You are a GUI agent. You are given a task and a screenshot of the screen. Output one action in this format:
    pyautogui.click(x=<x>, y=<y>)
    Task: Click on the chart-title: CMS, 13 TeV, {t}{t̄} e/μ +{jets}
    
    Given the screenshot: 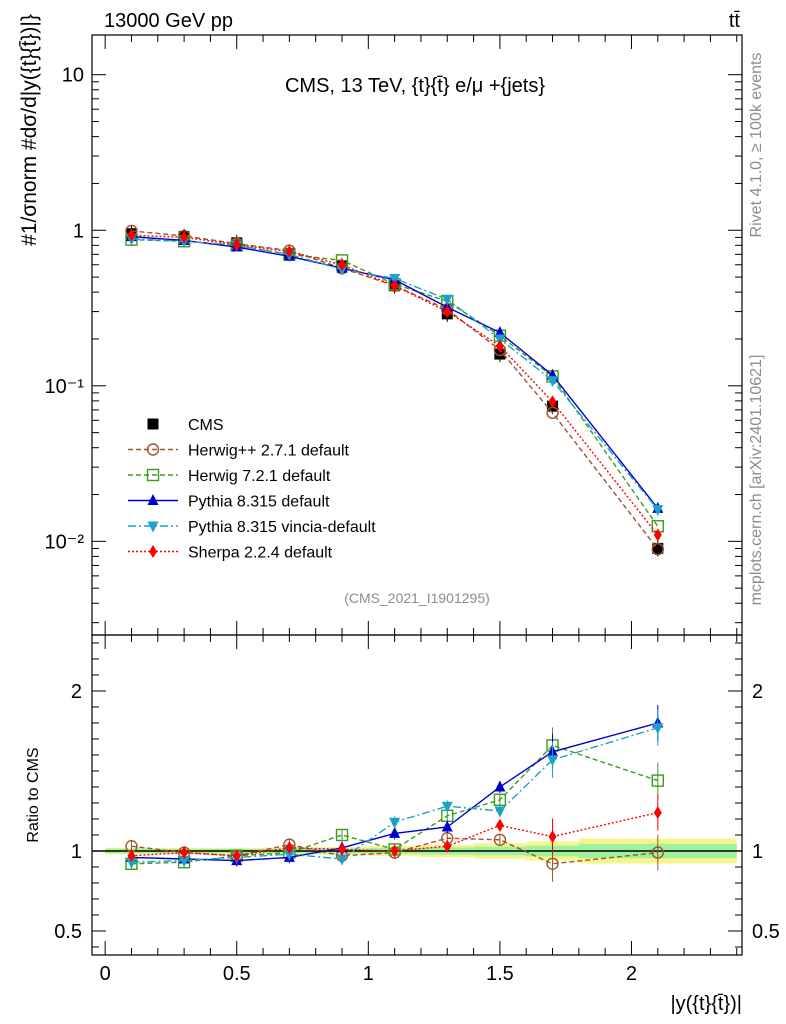 What is the action you would take?
    pyautogui.click(x=415, y=86)
    